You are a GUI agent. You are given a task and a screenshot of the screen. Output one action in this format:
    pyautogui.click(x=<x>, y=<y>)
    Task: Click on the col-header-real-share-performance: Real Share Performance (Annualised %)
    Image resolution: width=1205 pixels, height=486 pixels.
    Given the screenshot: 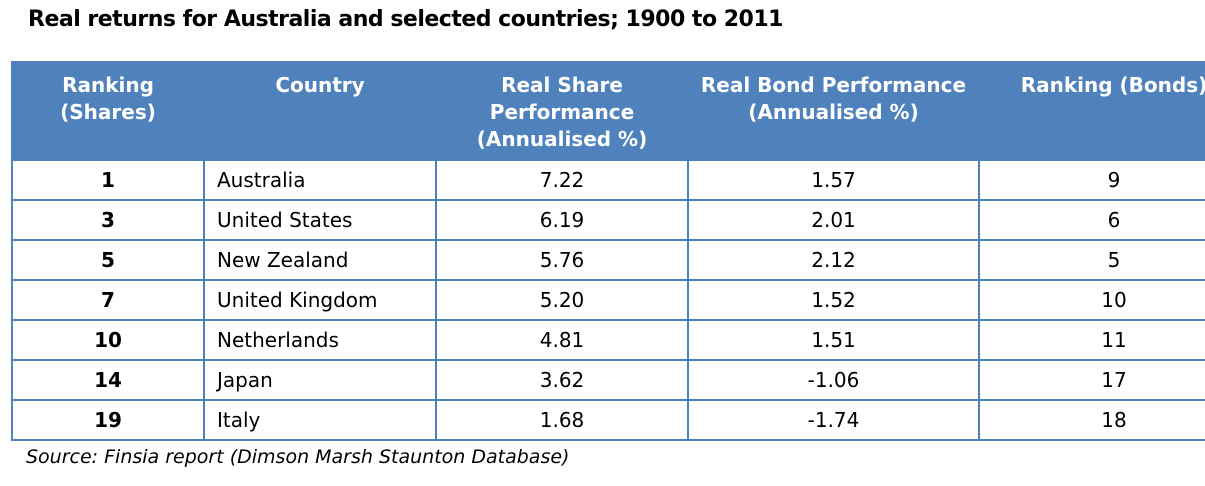 What is the action you would take?
    pyautogui.click(x=562, y=111)
    